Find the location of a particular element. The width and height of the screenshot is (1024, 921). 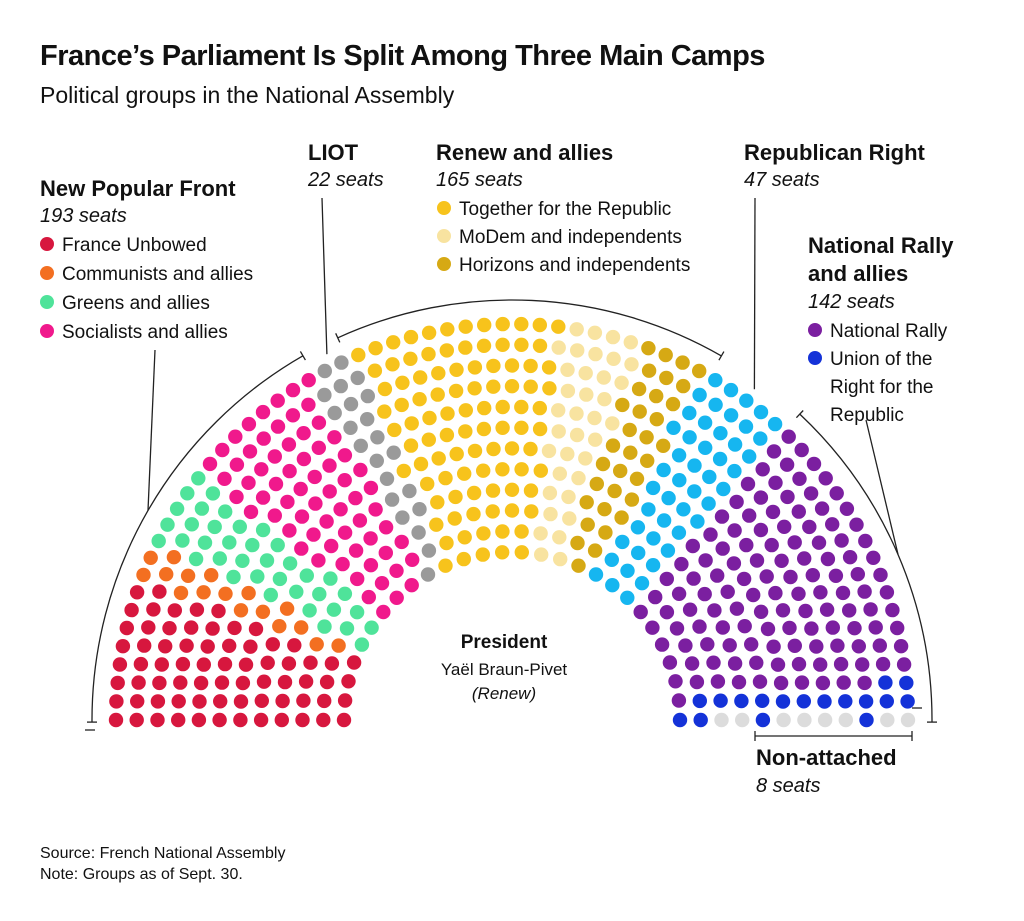

group-label-new-popular-front: New Popular Front is located at coordinates (138, 188).